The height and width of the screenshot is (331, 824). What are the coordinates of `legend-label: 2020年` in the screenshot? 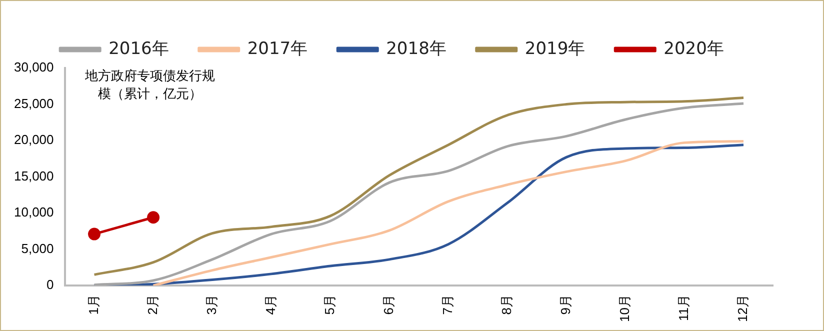 It's located at (694, 48).